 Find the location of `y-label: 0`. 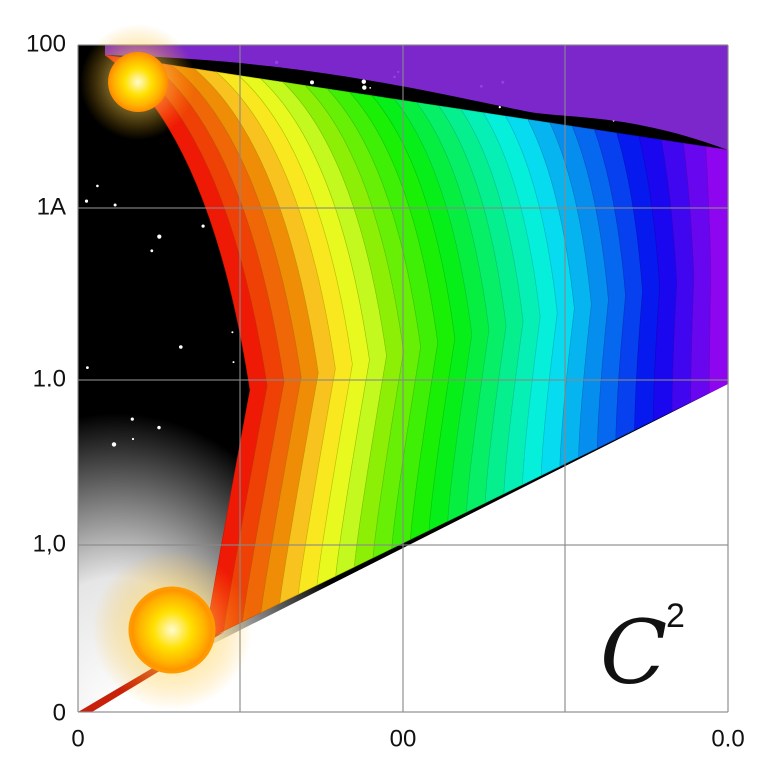

y-label: 0 is located at coordinates (59, 712).